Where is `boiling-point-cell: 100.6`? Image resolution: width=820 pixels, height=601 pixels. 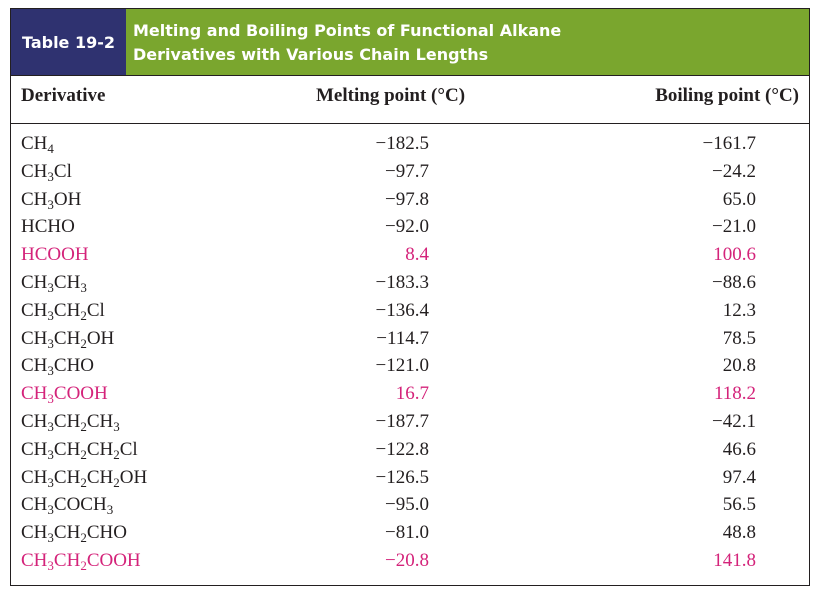
boiling-point-cell: 100.6 is located at coordinates (734, 255).